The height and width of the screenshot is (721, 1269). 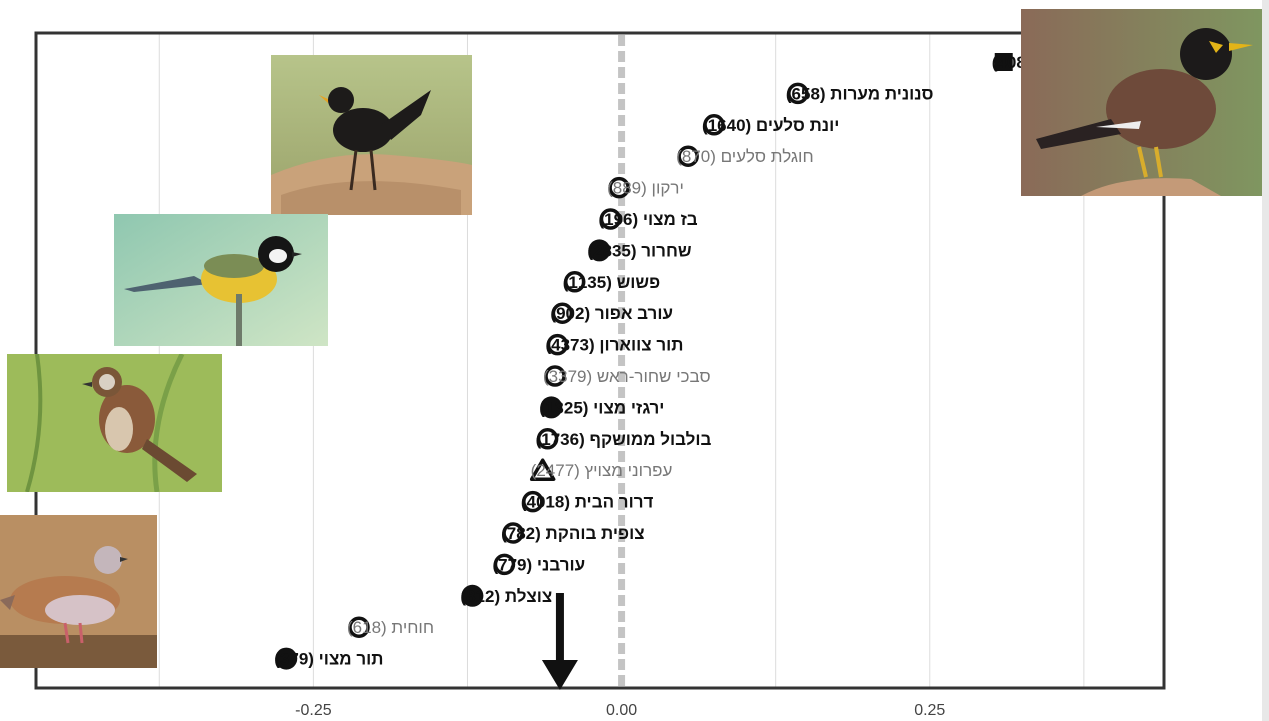 I want to click on data-point: ירקון (889), so click(x=645, y=187).